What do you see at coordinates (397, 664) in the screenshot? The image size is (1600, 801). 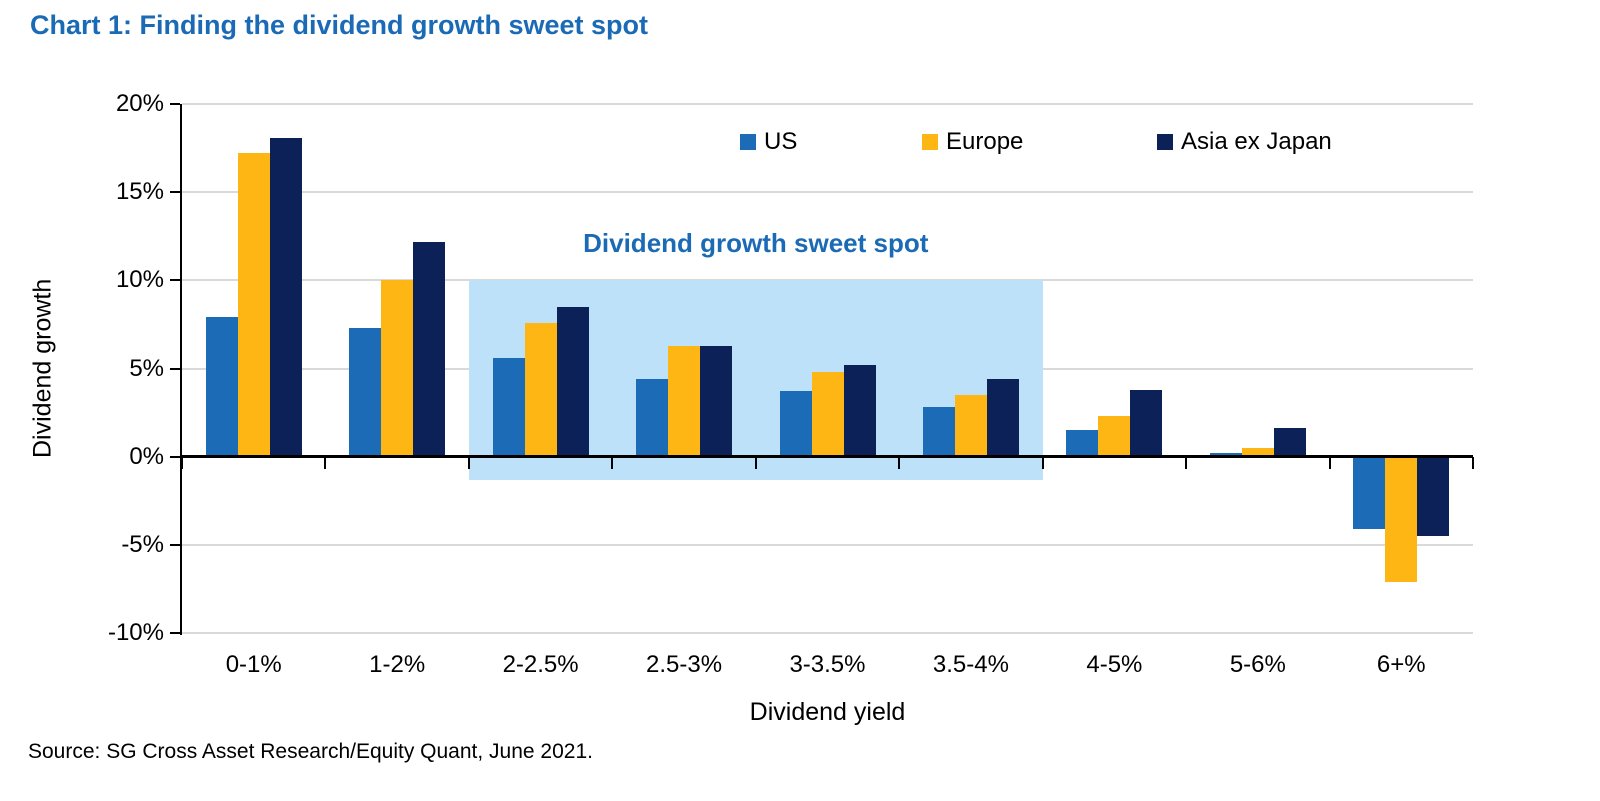 I see `x-tick-label-1-2-: 1-2%` at bounding box center [397, 664].